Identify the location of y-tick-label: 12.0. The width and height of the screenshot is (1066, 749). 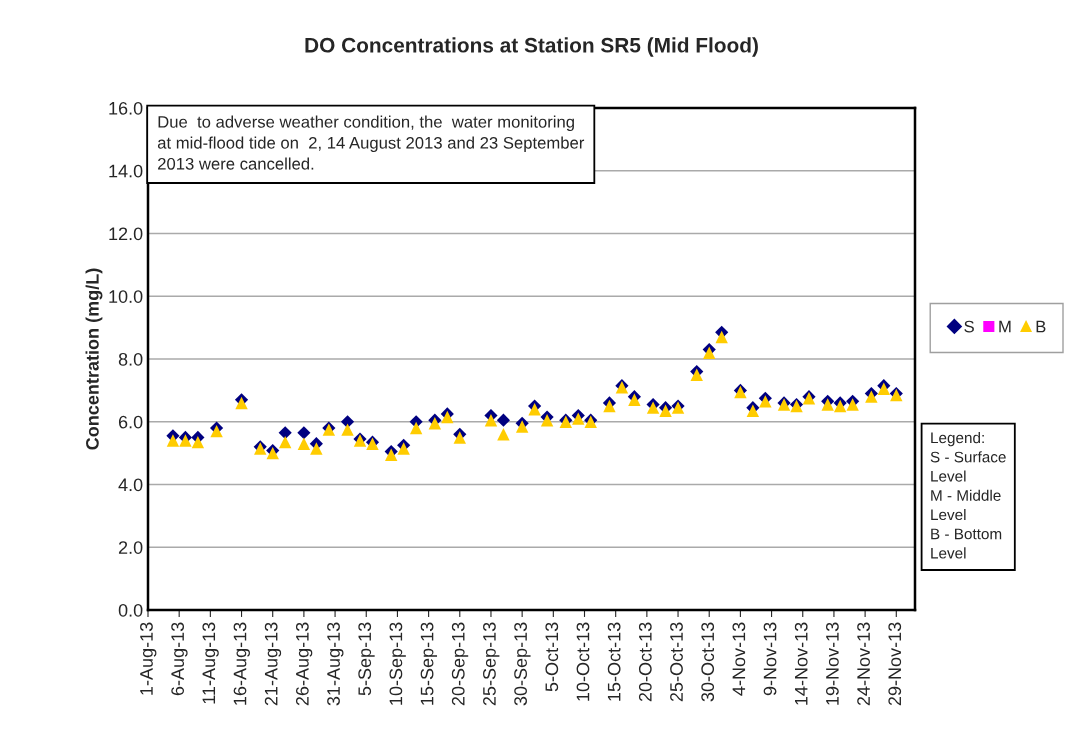
(126, 234).